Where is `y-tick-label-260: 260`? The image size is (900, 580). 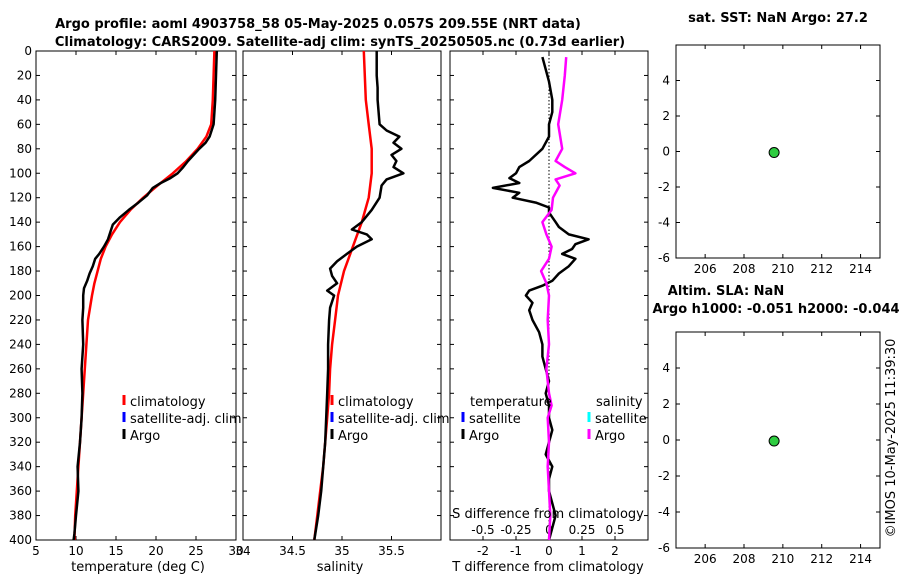 y-tick-label-260: 260 is located at coordinates (20, 369).